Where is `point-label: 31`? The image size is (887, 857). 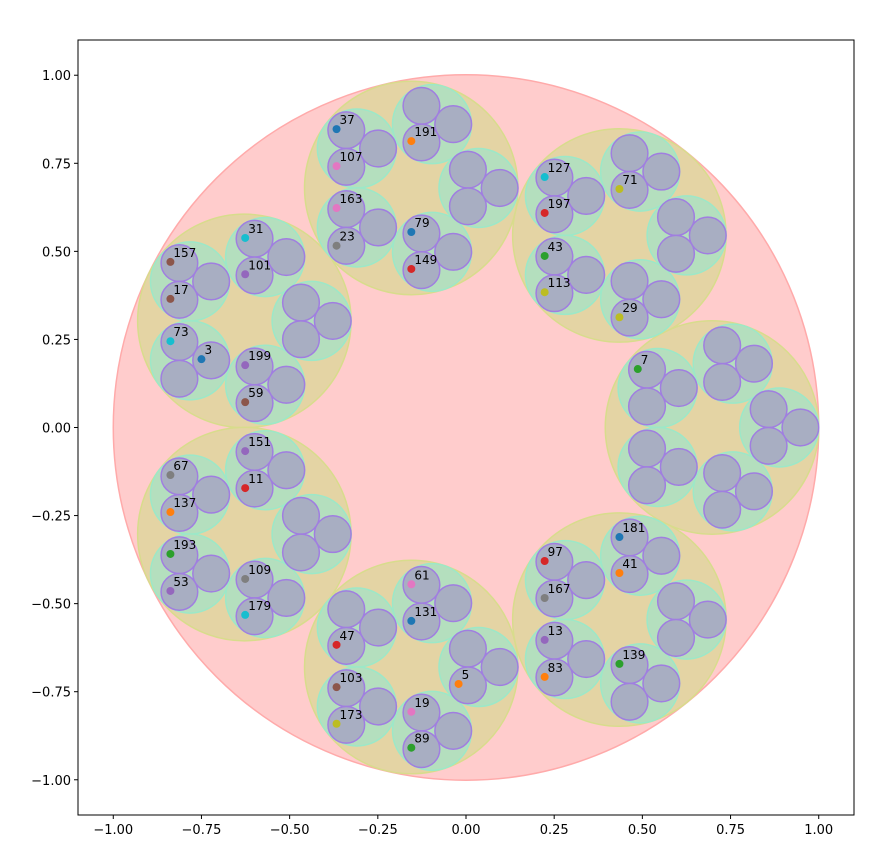
point-label: 31 is located at coordinates (255, 229).